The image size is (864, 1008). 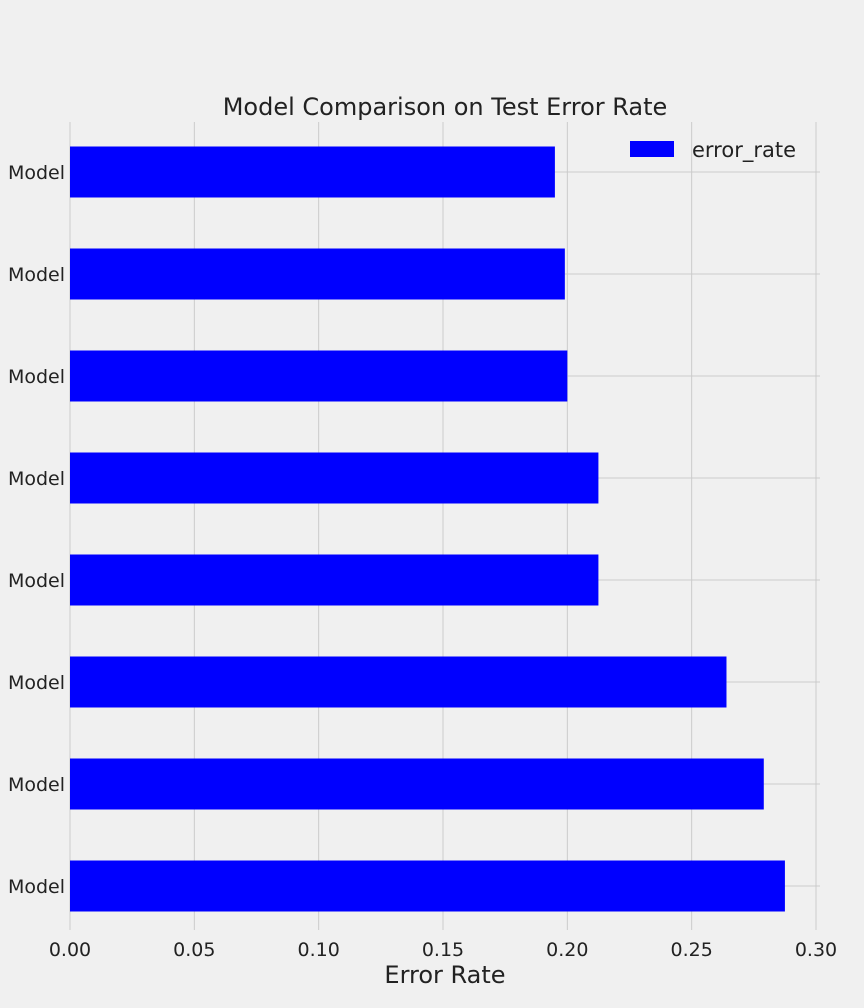 I want to click on x-axis-label: Error Rate, so click(x=444, y=975).